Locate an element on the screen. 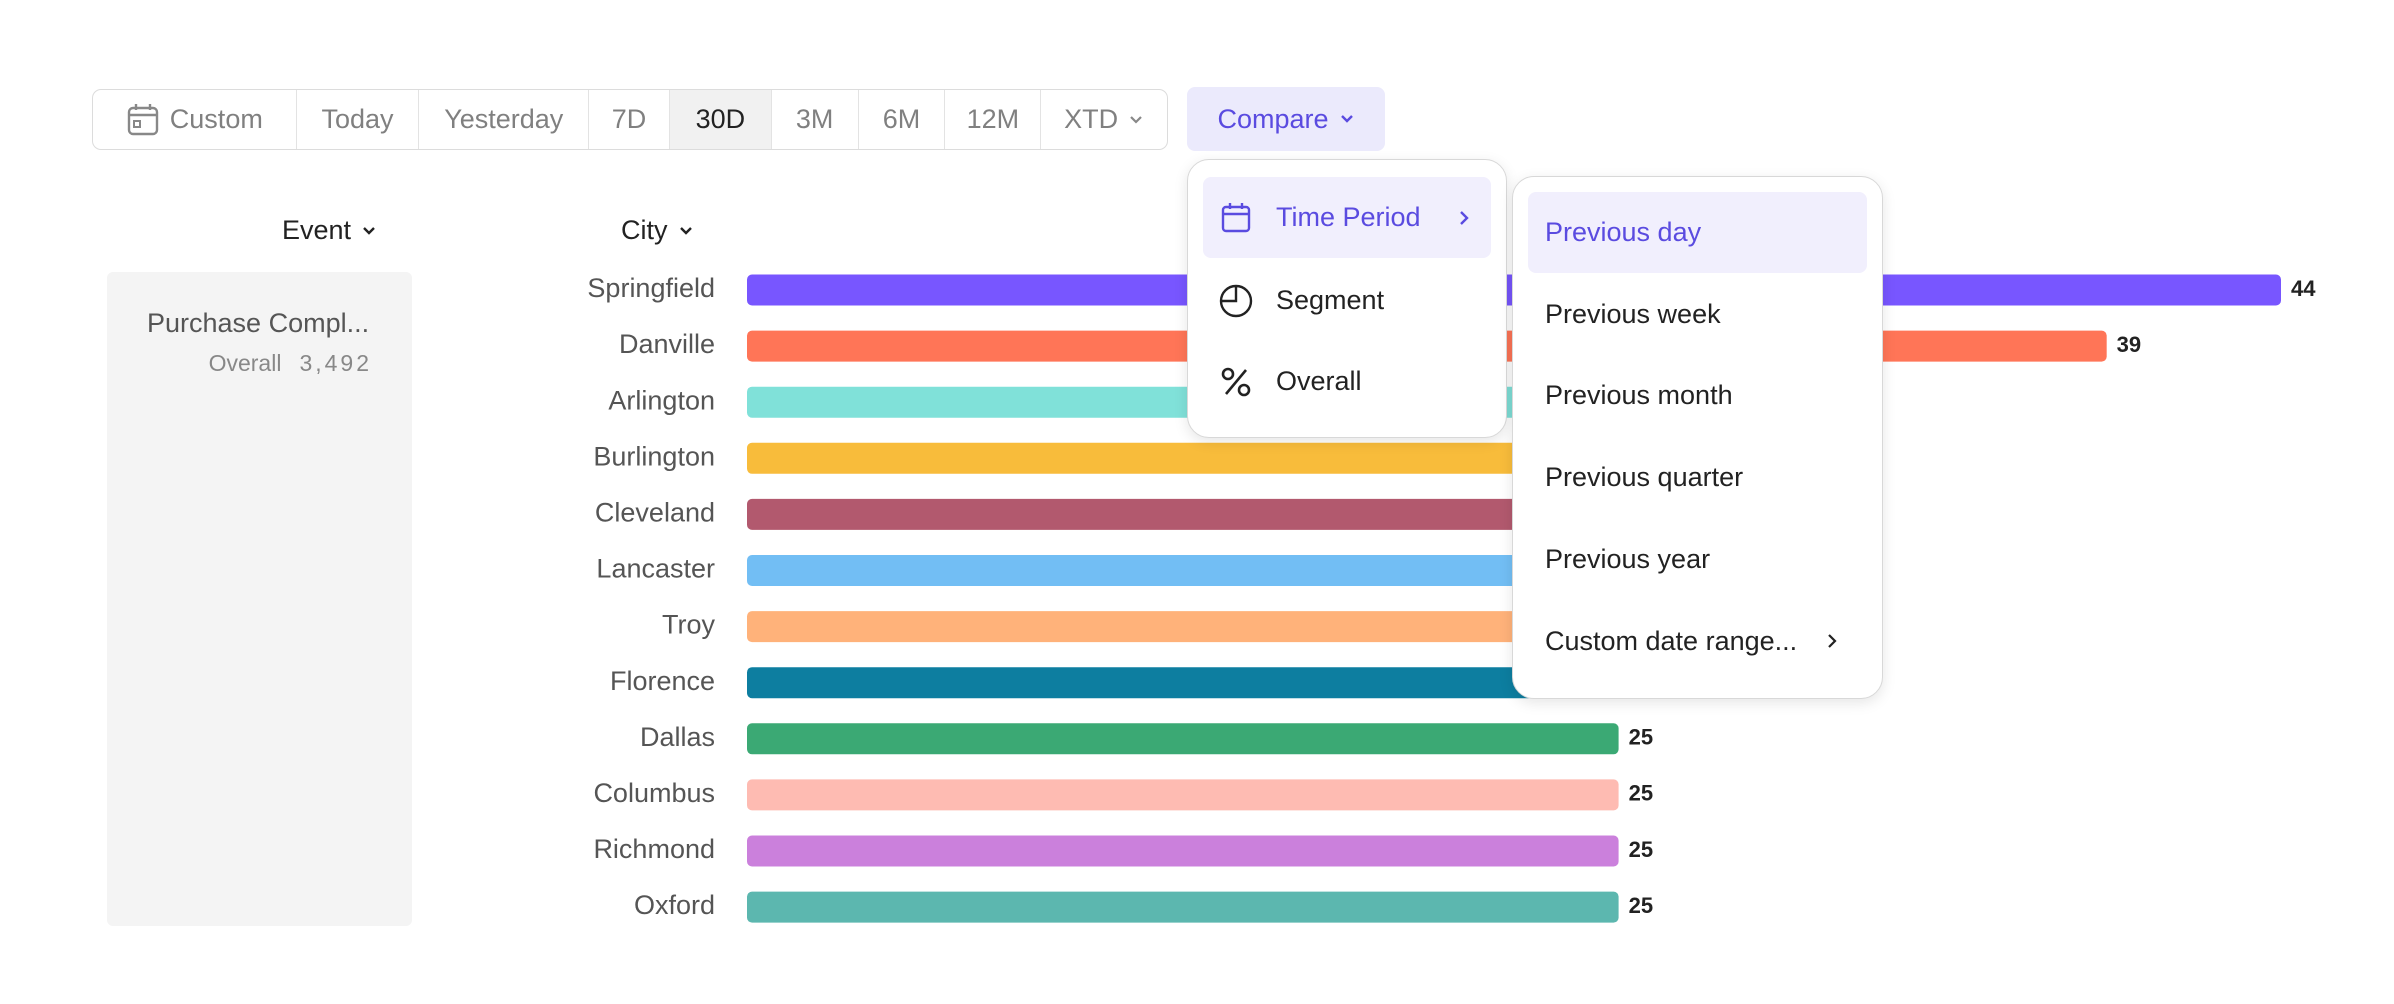 Image resolution: width=2394 pixels, height=1004 pixels. range-button: Today is located at coordinates (357, 119).